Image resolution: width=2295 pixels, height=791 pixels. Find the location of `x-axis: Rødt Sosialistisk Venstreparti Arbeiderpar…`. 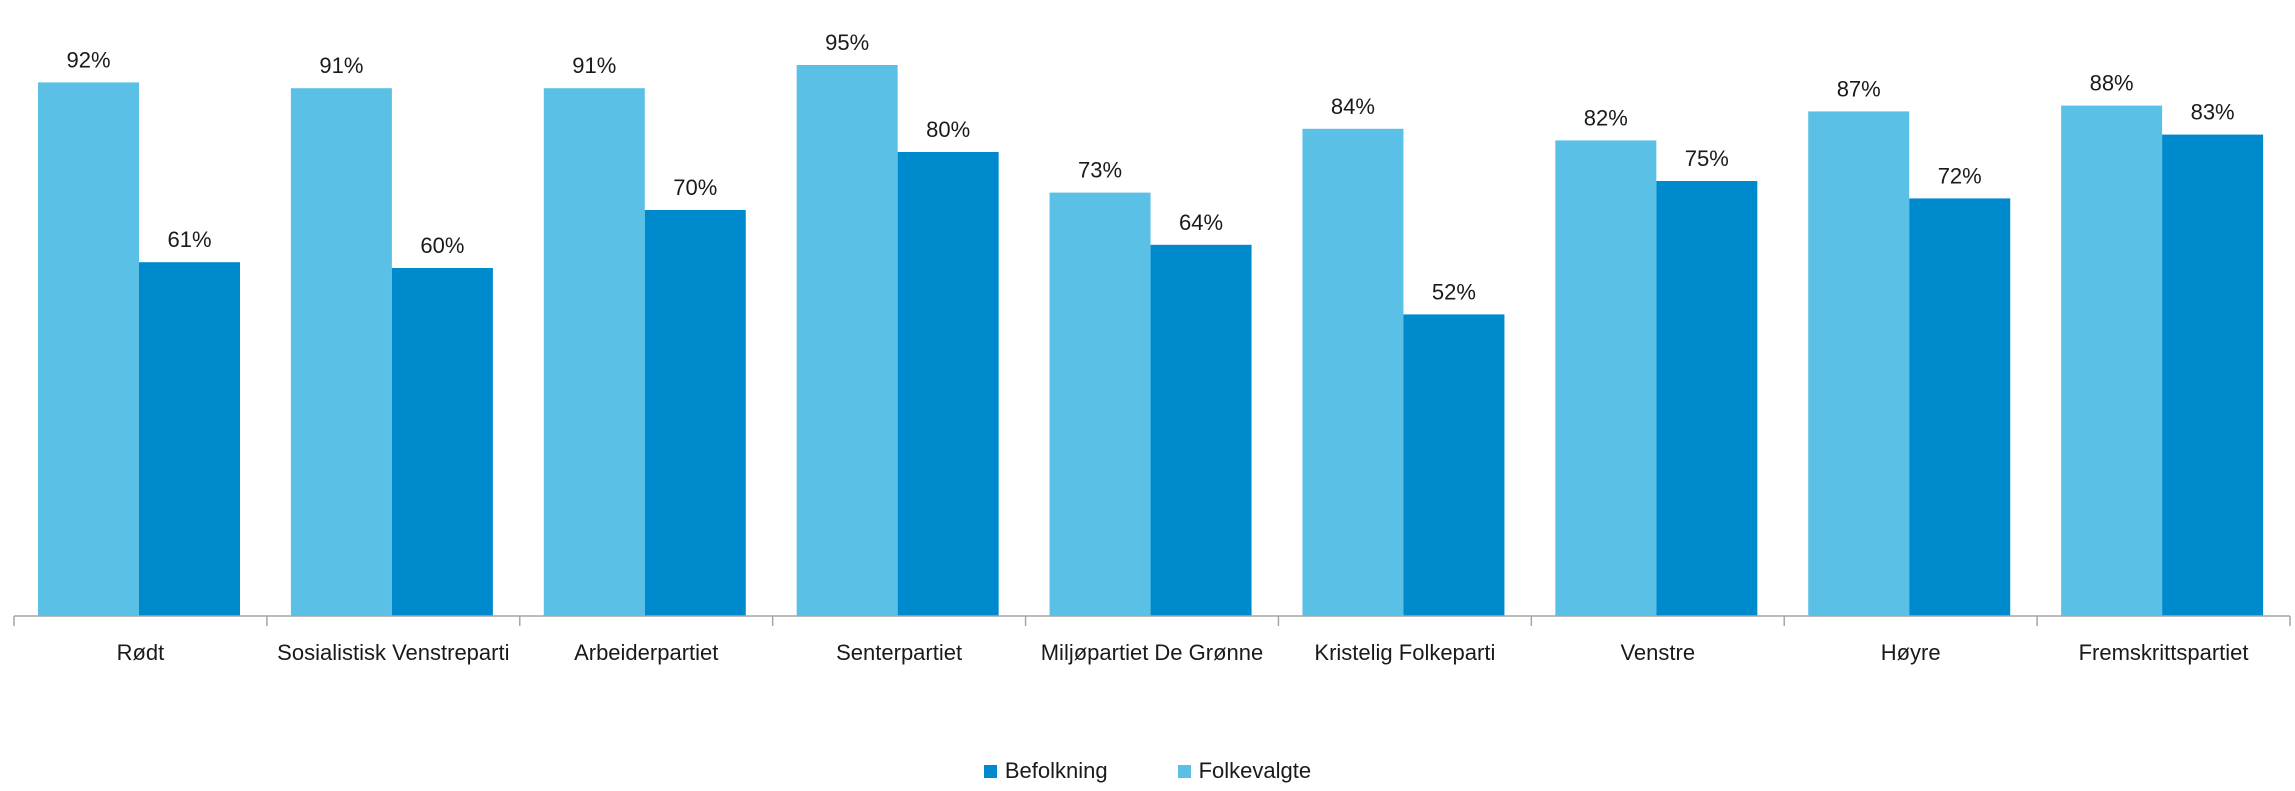

x-axis: Rødt Sosialistisk Venstreparti Arbeiderpar… is located at coordinates (1152, 640).